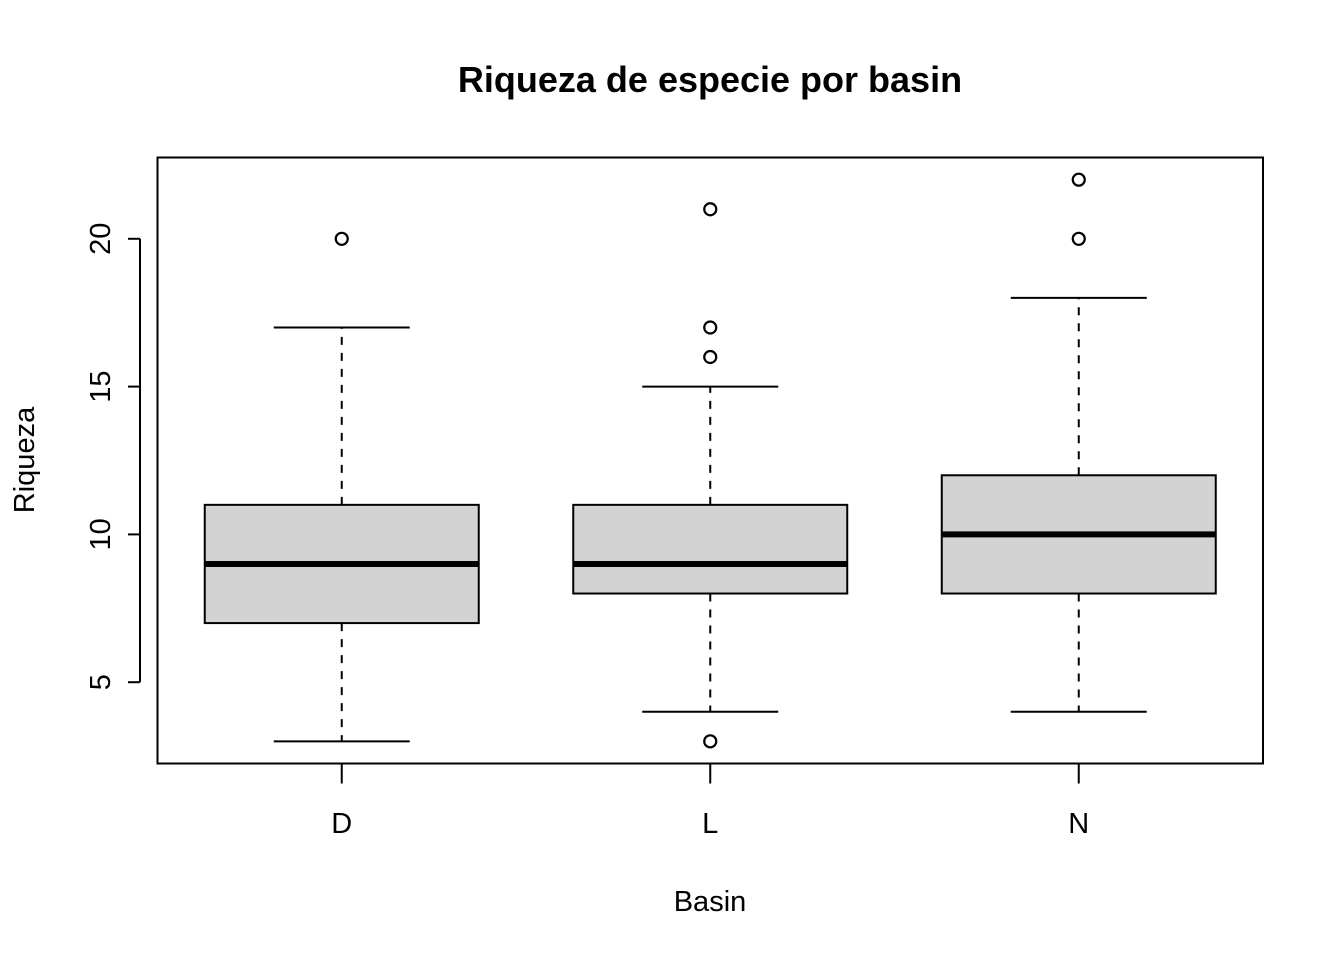 Image resolution: width=1344 pixels, height=960 pixels. Describe the element at coordinates (1078, 824) in the screenshot. I see `x-tick-label: N` at that location.